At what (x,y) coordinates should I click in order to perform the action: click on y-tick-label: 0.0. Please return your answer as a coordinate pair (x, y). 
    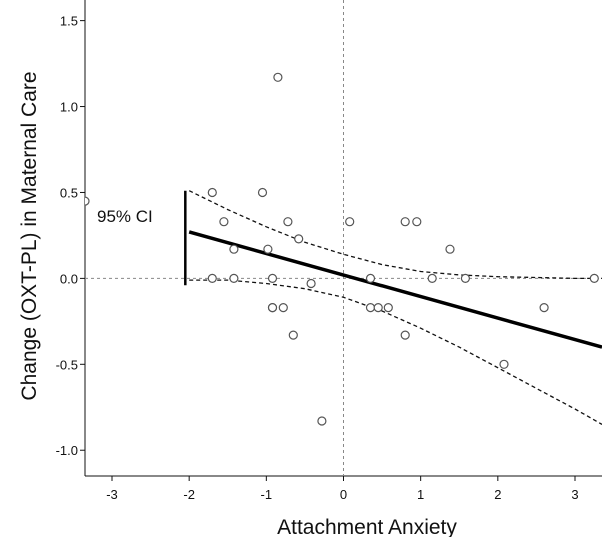
    Looking at the image, I should click on (69, 278).